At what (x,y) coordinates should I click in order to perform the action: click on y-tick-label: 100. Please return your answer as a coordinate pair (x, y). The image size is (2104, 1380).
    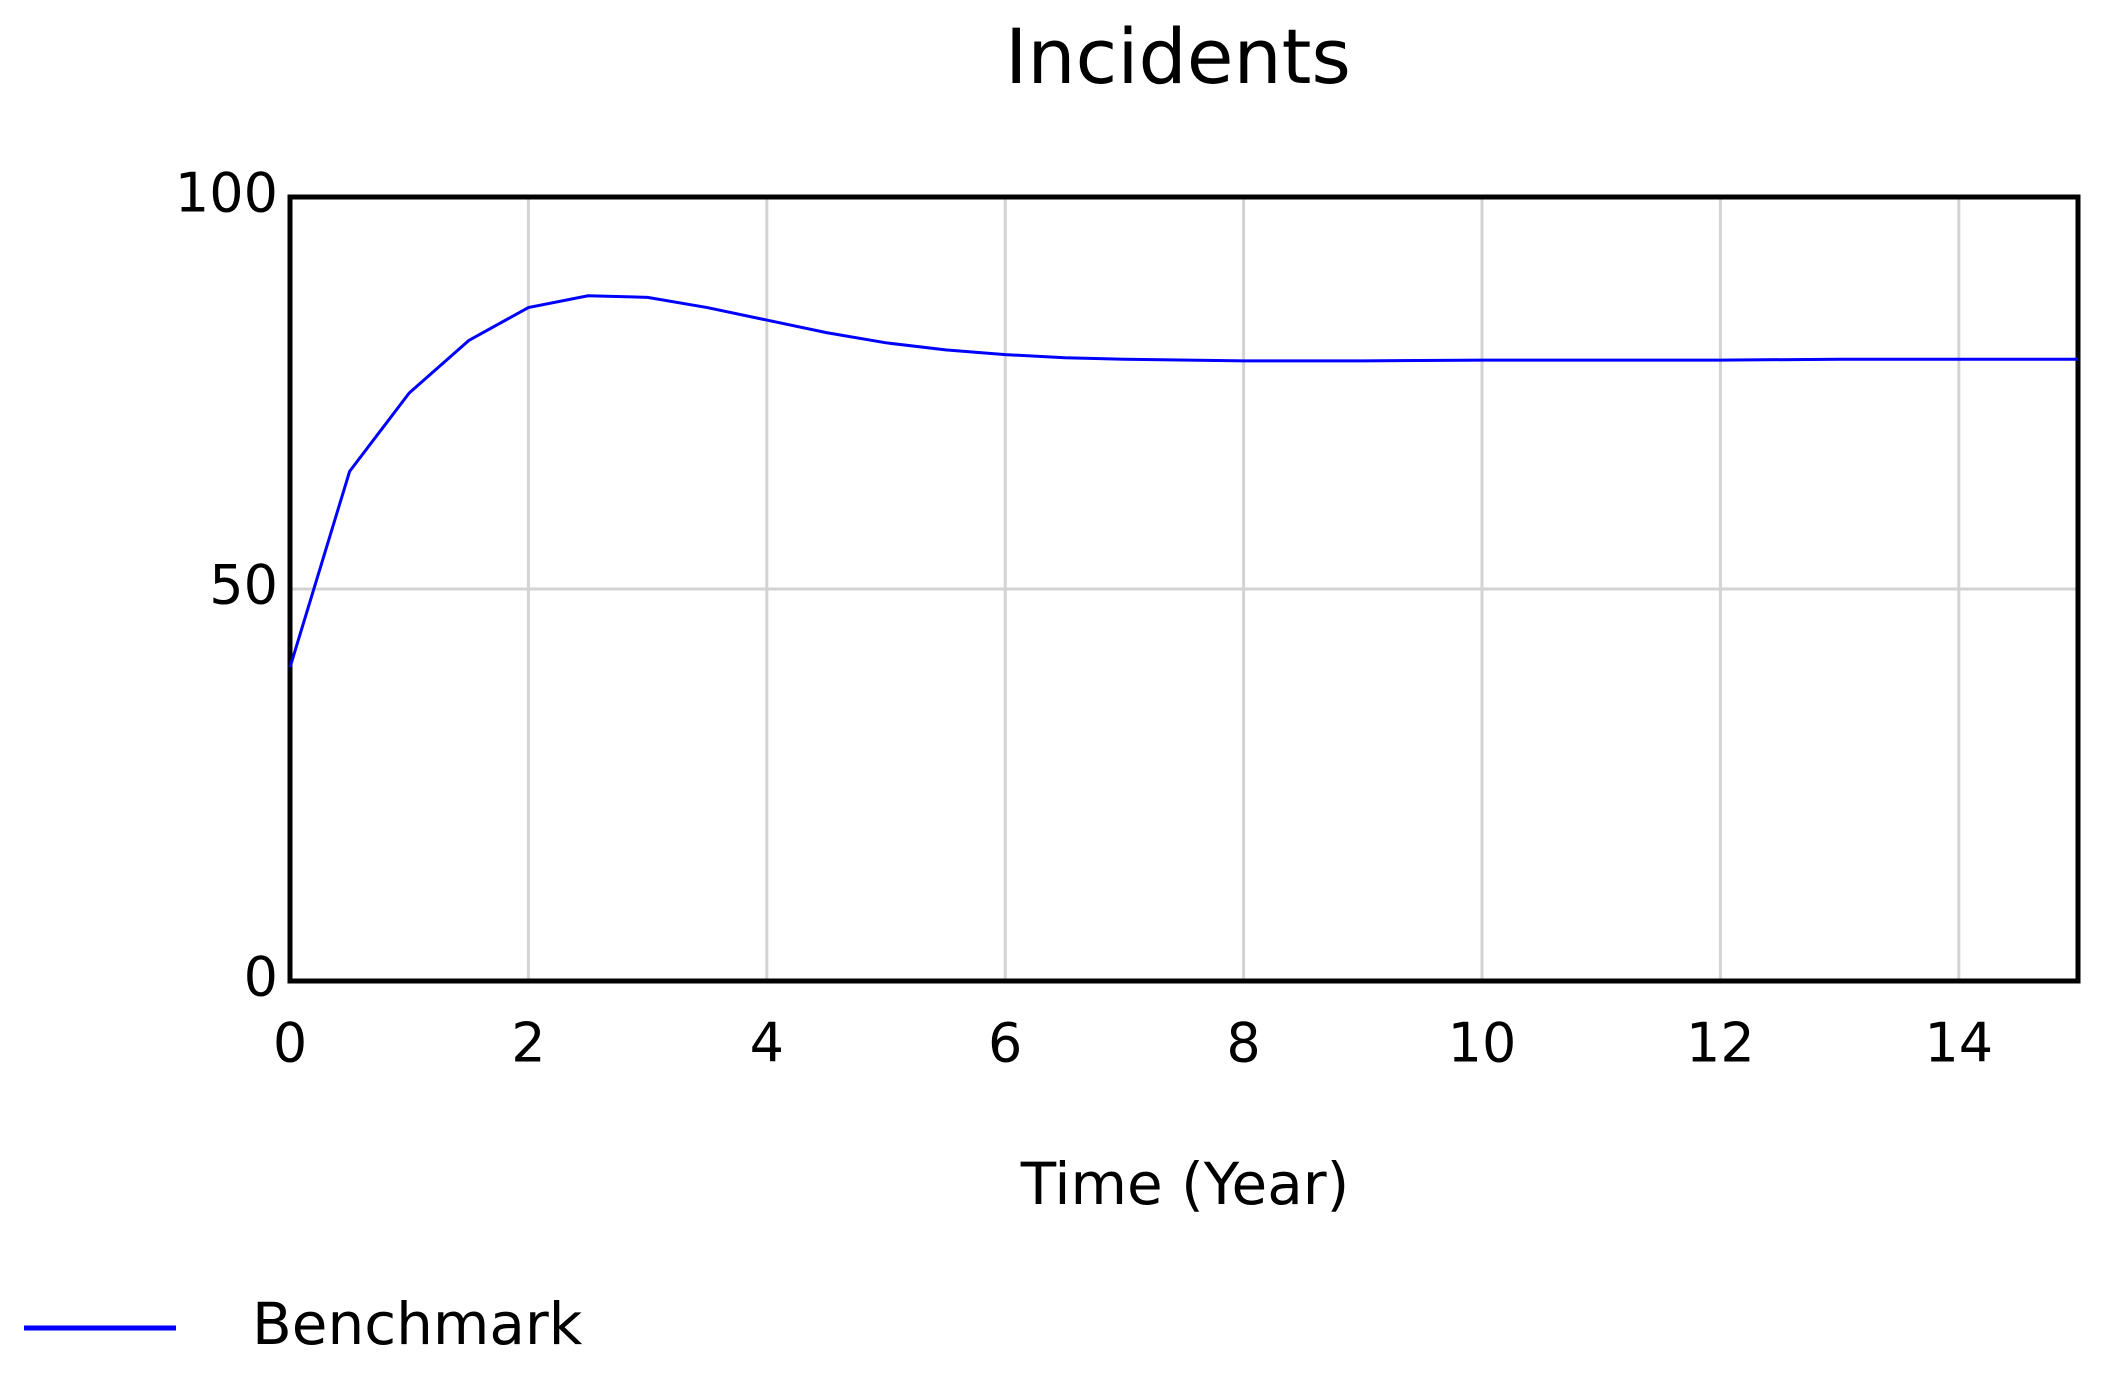
    Looking at the image, I should click on (226, 193).